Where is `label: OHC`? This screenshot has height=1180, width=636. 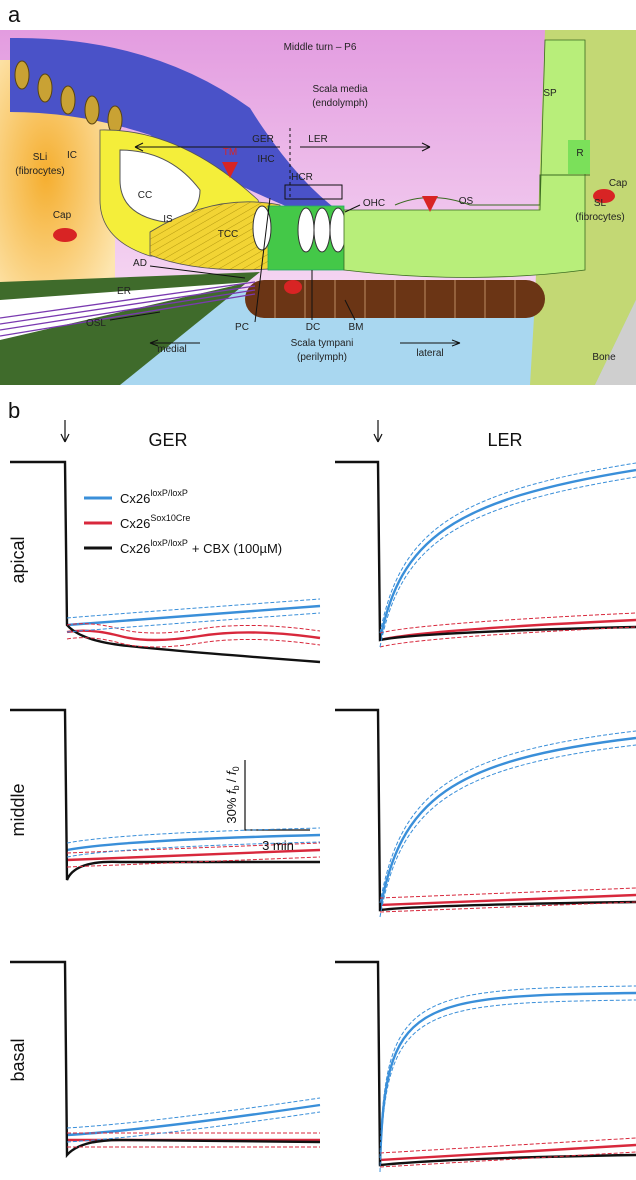 label: OHC is located at coordinates (374, 203).